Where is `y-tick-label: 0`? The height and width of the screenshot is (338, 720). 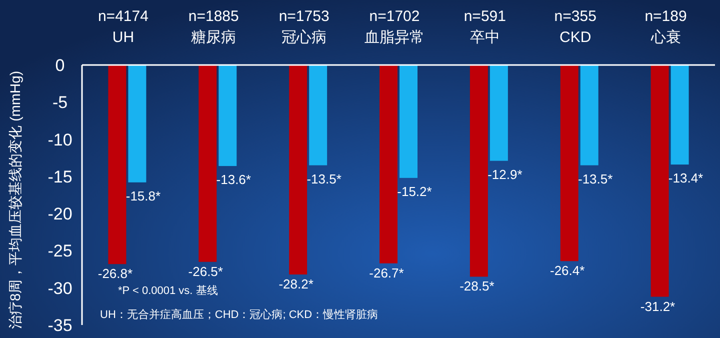 y-tick-label: 0 is located at coordinates (60, 65).